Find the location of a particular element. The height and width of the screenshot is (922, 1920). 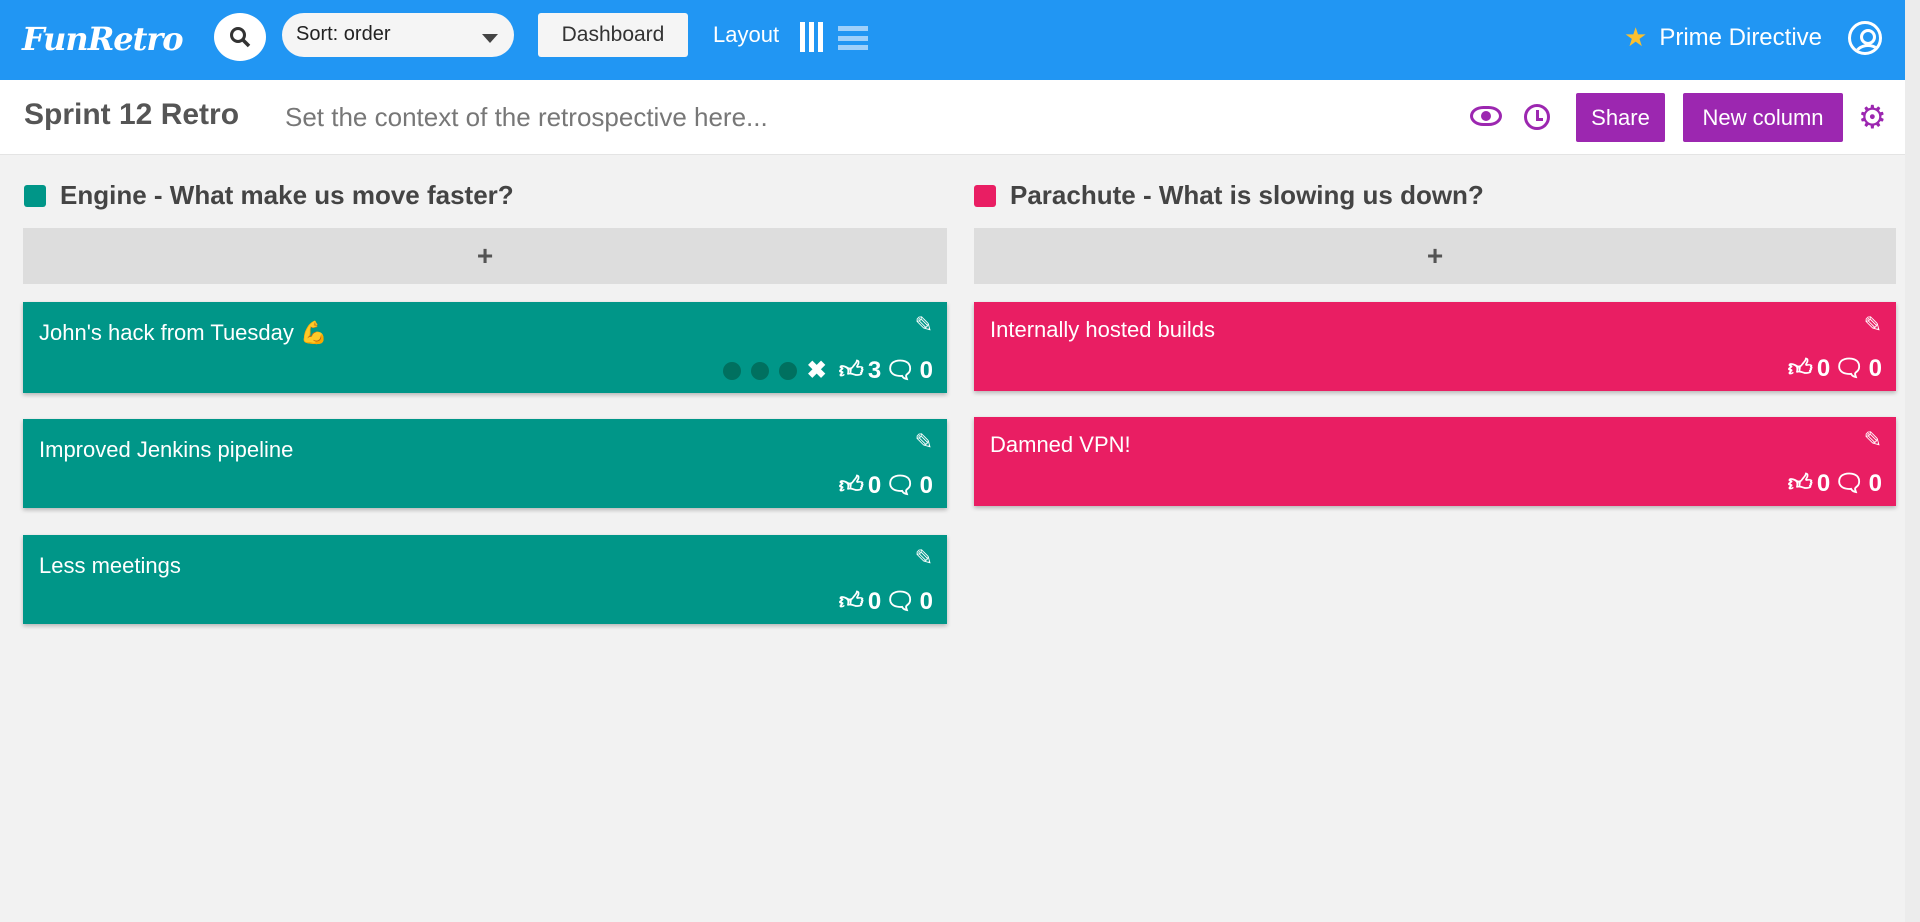

sort-select: Sort: order is located at coordinates (398, 35).